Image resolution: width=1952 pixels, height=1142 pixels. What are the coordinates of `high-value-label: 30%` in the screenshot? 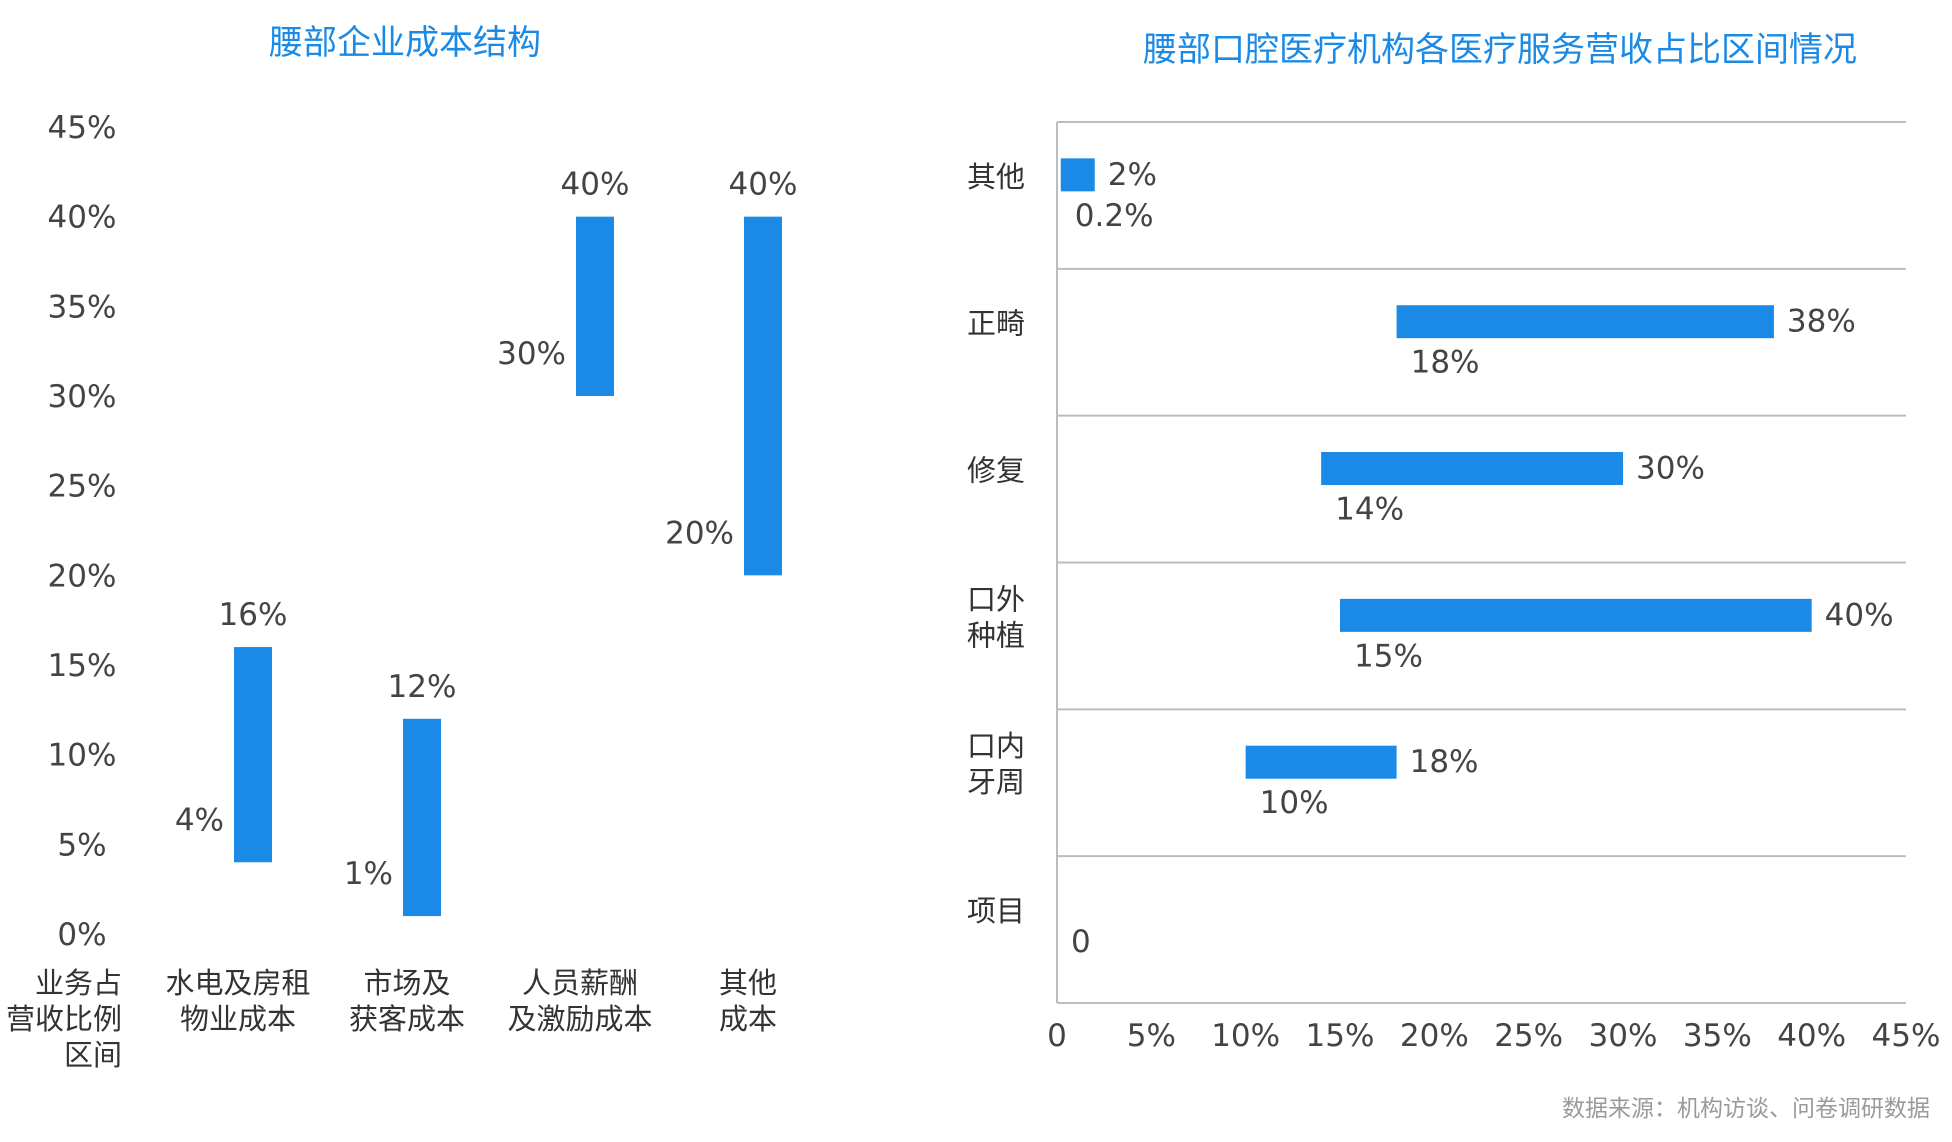 It's located at (1670, 469).